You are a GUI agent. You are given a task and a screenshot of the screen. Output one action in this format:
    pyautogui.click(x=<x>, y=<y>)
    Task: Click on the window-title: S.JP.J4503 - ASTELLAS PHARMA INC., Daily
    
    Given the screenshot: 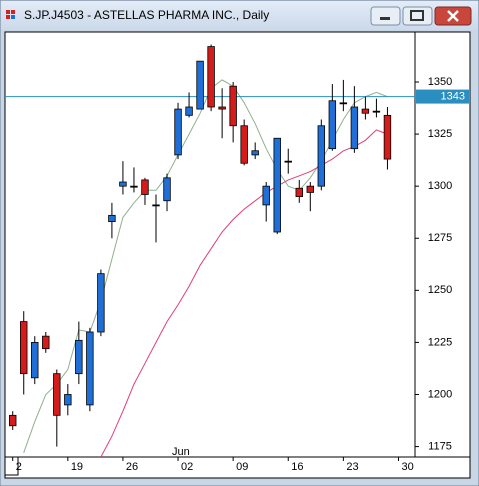 What is the action you would take?
    pyautogui.click(x=146, y=15)
    